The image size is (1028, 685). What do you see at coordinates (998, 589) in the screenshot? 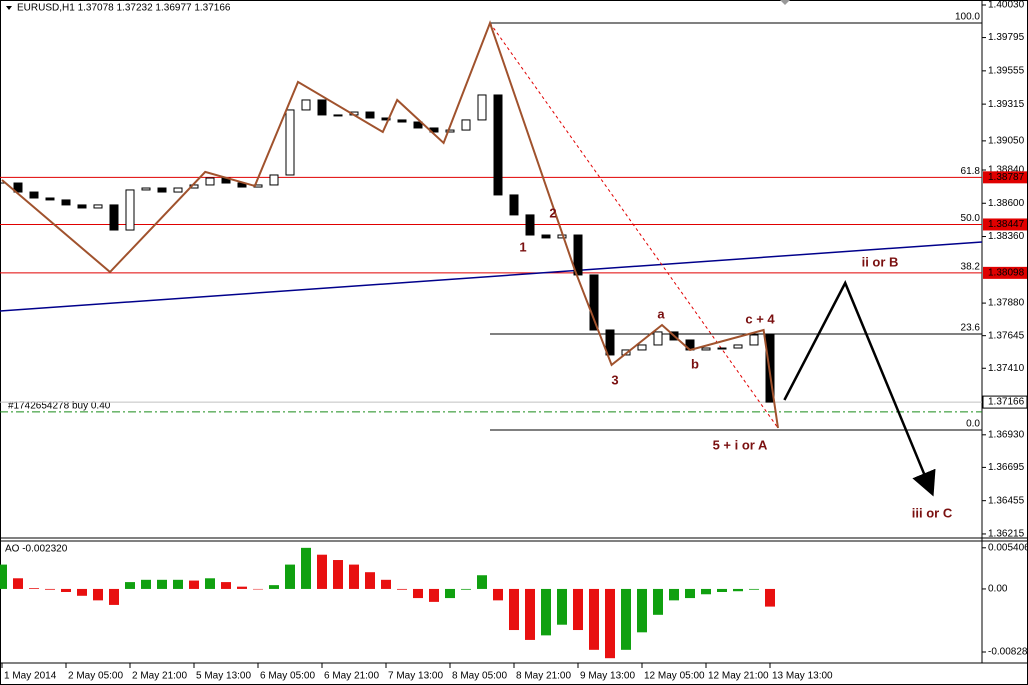
I see `y-tick-label: 0.00` at bounding box center [998, 589].